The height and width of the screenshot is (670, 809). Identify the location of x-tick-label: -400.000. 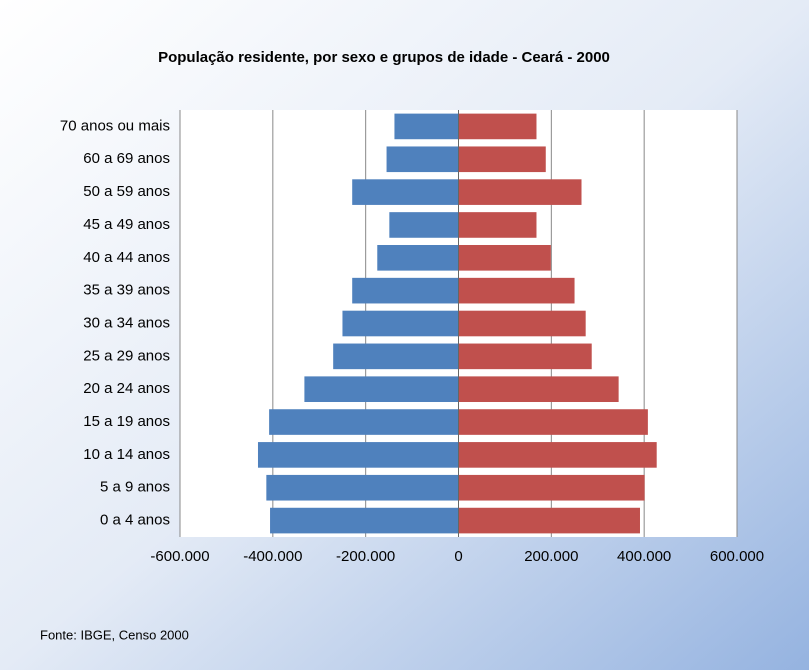
(272, 556).